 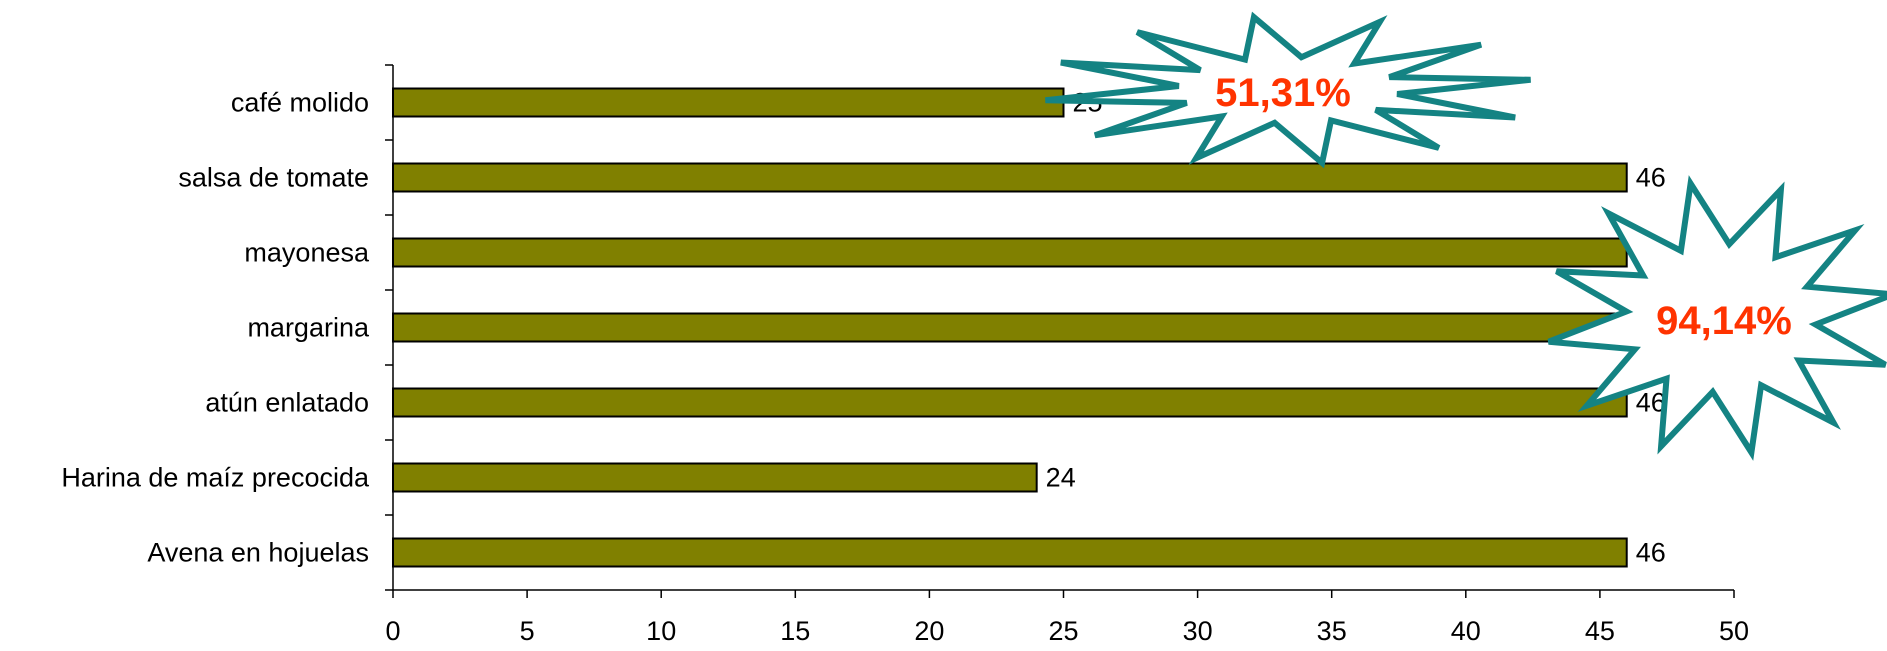 What do you see at coordinates (1198, 631) in the screenshot?
I see `x-tick-label: 30` at bounding box center [1198, 631].